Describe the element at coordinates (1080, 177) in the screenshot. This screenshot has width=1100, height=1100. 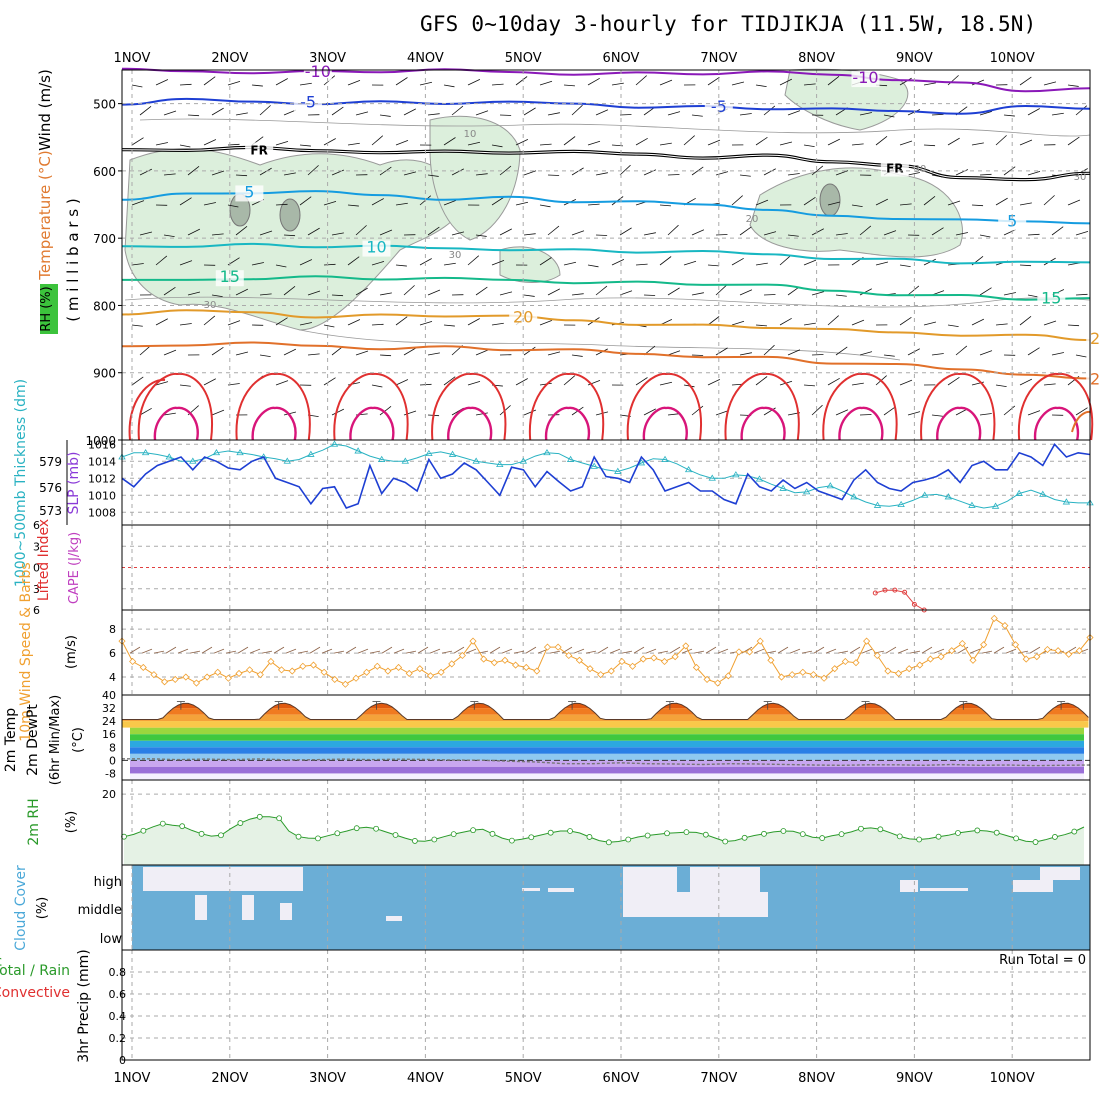
I see `rh-label: 30` at that location.